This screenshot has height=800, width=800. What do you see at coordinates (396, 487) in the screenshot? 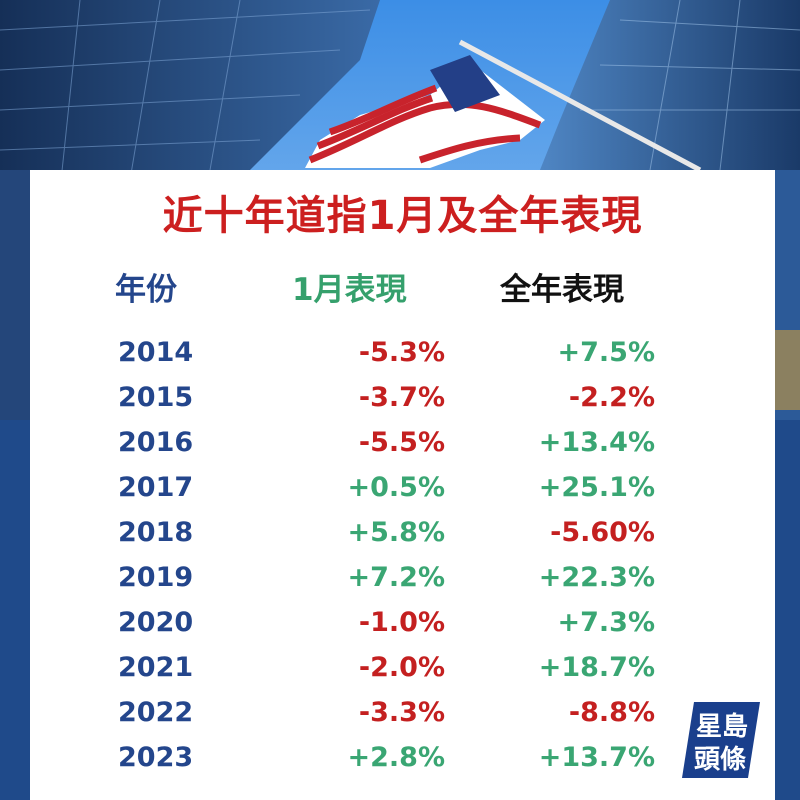
I see `january-cell: +0.5%` at bounding box center [396, 487].